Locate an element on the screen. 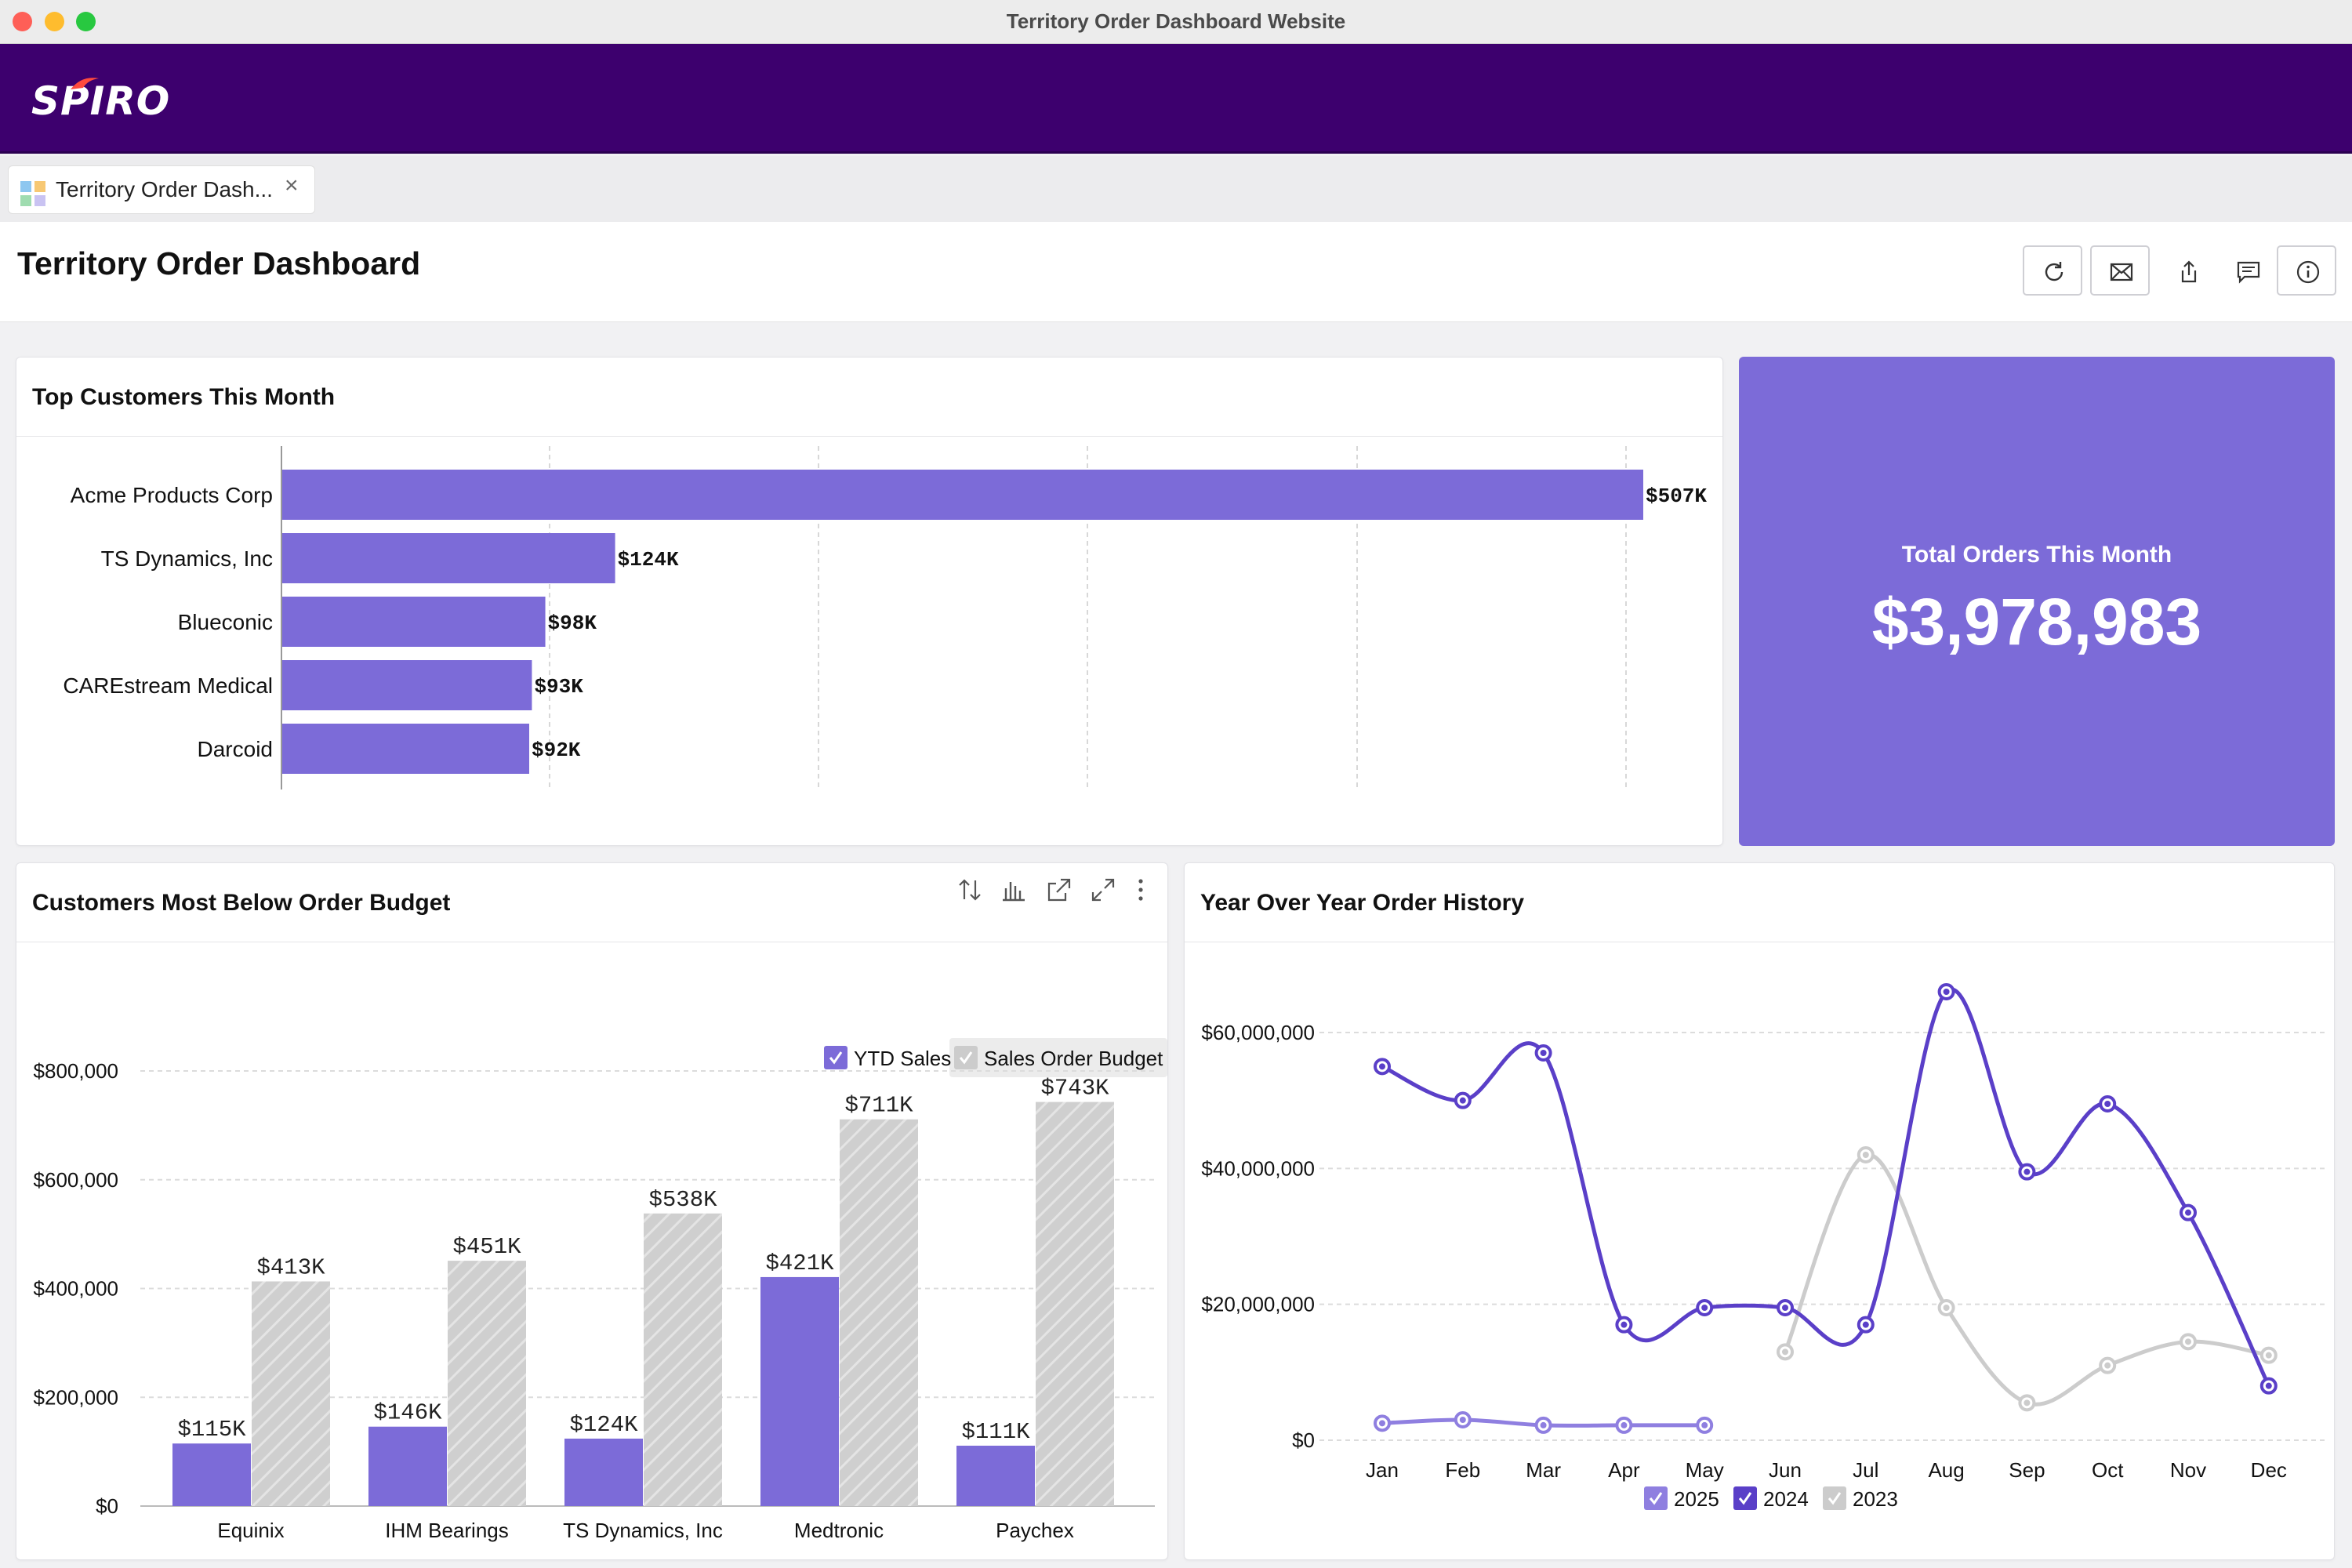  x-tick-label: Feb is located at coordinates (1462, 1470).